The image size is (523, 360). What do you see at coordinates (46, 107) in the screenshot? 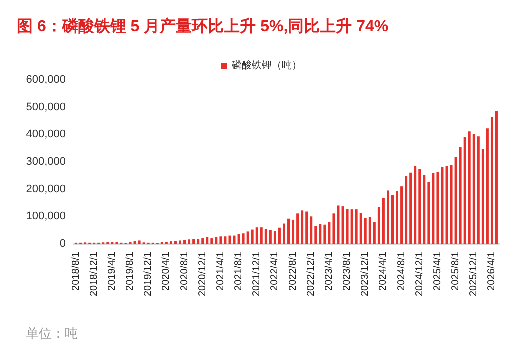
I see `y-tick-label: 500,000` at bounding box center [46, 107].